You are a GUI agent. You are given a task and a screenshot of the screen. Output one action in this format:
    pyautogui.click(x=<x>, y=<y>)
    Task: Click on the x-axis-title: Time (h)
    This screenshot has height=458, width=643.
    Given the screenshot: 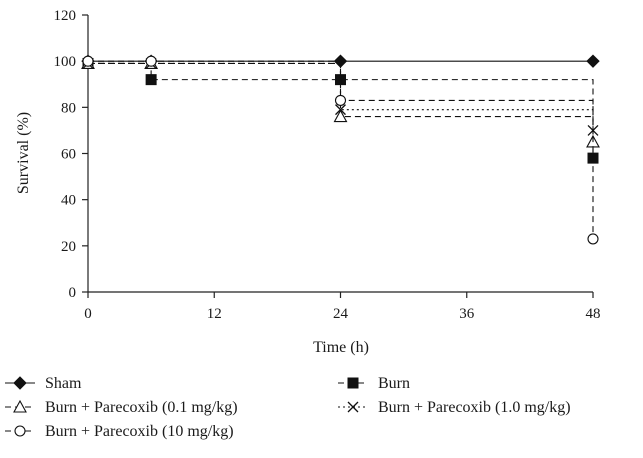 What is the action you would take?
    pyautogui.click(x=341, y=347)
    